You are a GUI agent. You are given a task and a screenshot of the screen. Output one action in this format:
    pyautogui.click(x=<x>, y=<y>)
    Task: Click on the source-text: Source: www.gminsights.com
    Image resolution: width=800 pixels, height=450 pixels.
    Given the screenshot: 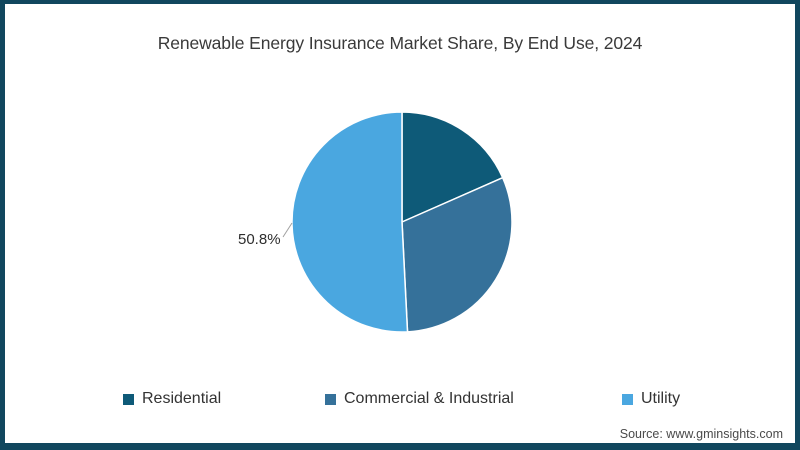 What is the action you would take?
    pyautogui.click(x=701, y=434)
    